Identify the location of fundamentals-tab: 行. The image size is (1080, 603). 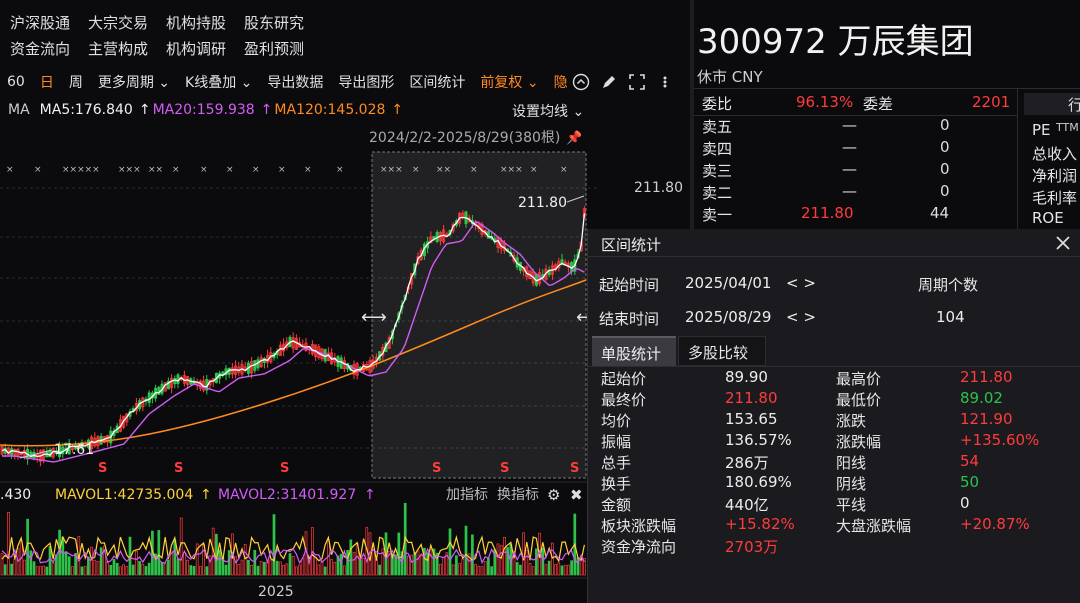
(1052, 104).